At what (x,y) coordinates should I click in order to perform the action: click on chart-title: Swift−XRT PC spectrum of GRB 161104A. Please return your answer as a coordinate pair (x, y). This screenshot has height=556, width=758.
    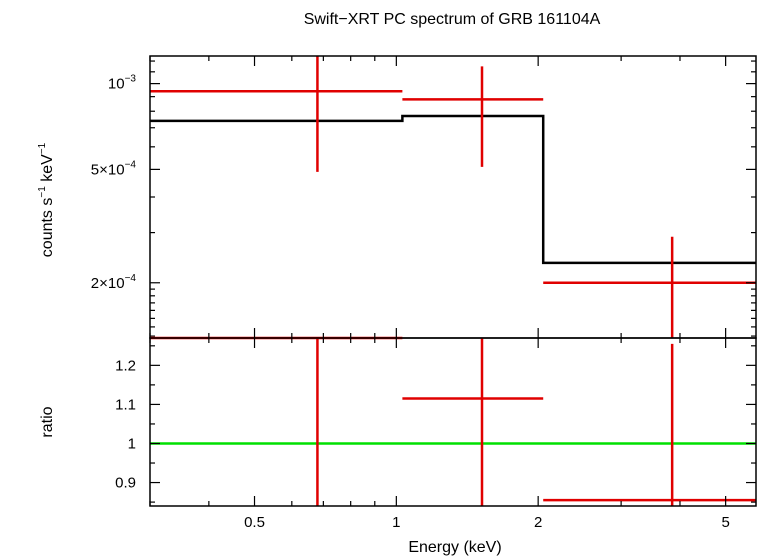
    Looking at the image, I should click on (452, 19).